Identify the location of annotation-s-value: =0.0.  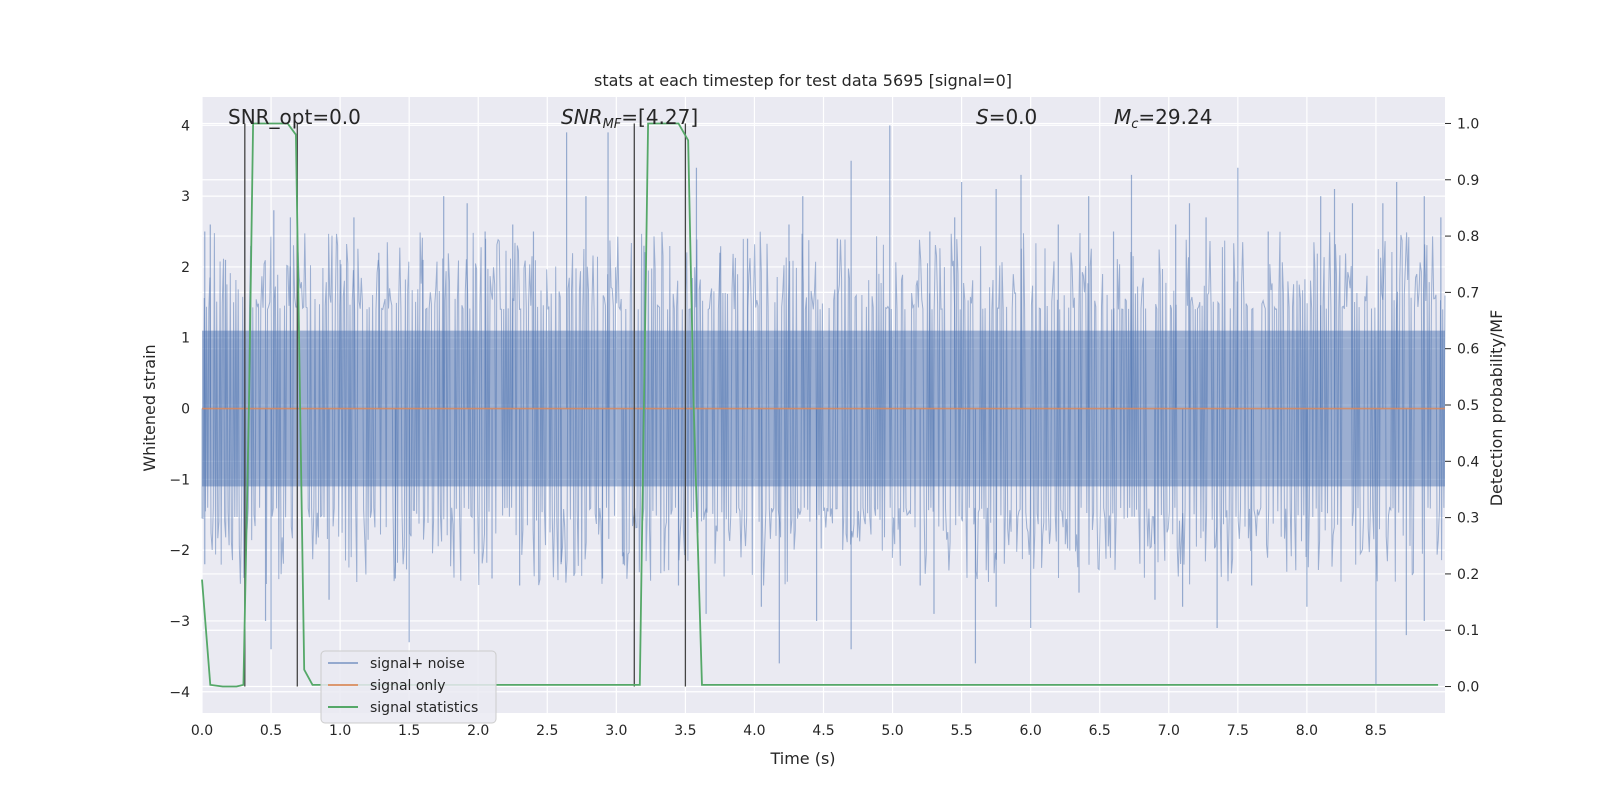
(1013, 117).